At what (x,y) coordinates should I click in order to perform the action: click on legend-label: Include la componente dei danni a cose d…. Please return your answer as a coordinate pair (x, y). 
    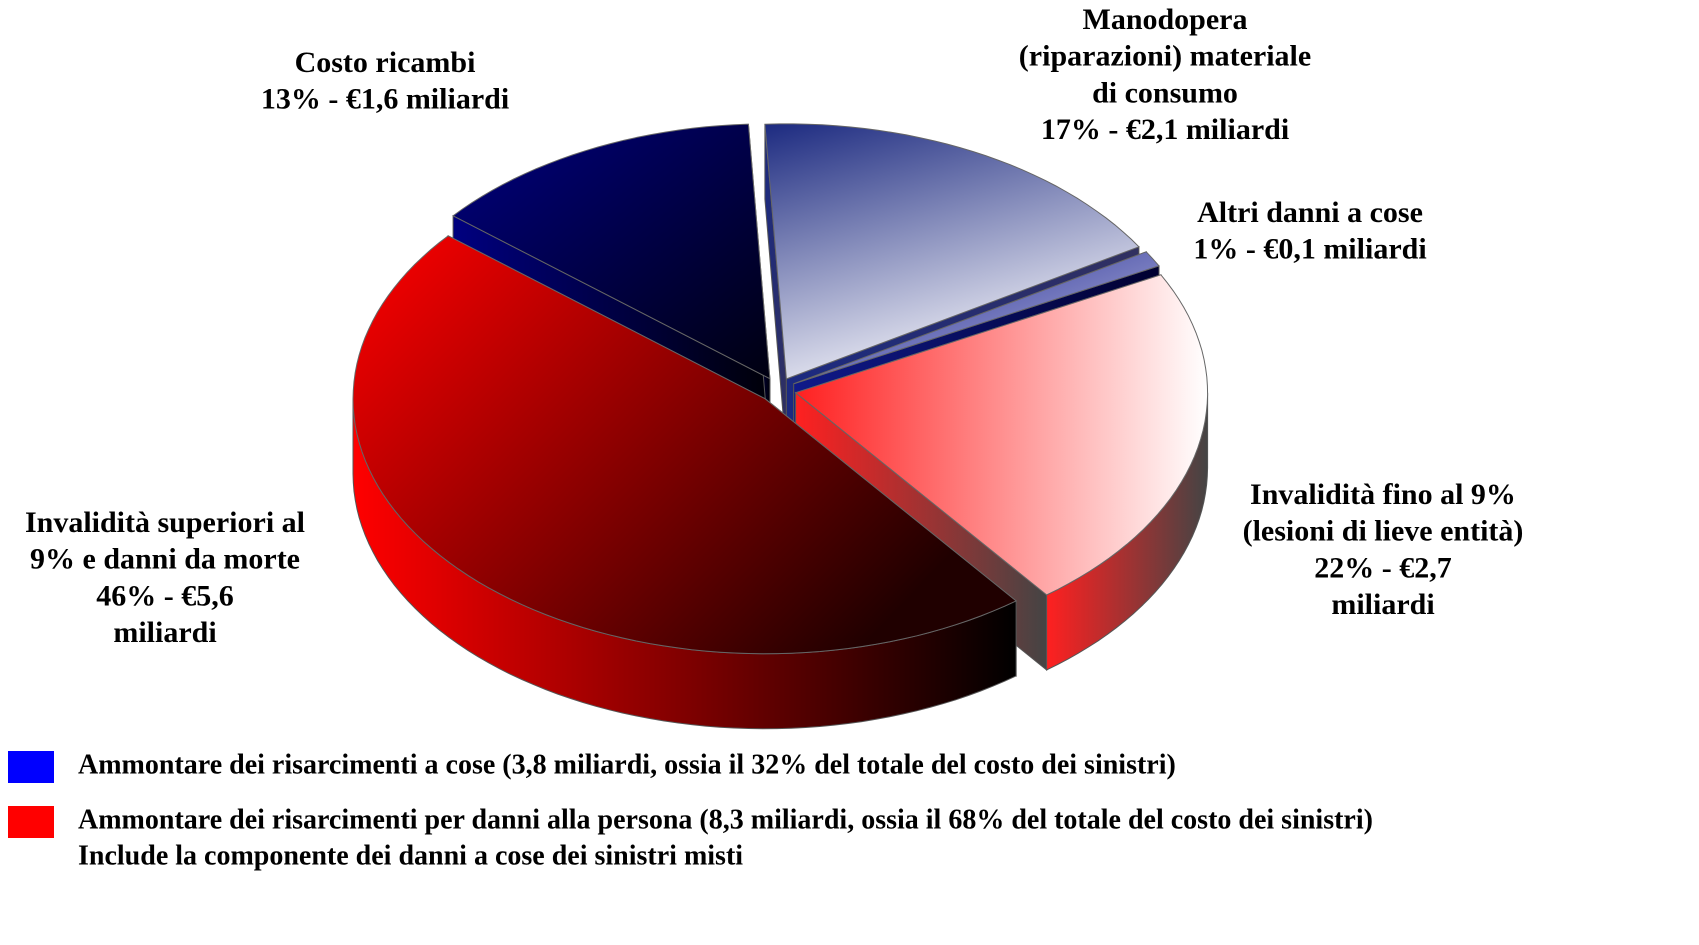
    Looking at the image, I should click on (410, 855).